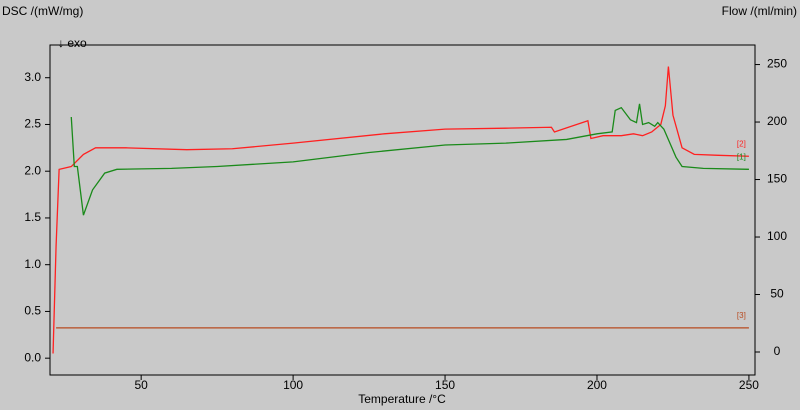 The image size is (800, 410). Describe the element at coordinates (759, 11) in the screenshot. I see `y2-axis-title: Flow /(ml/min)` at that location.